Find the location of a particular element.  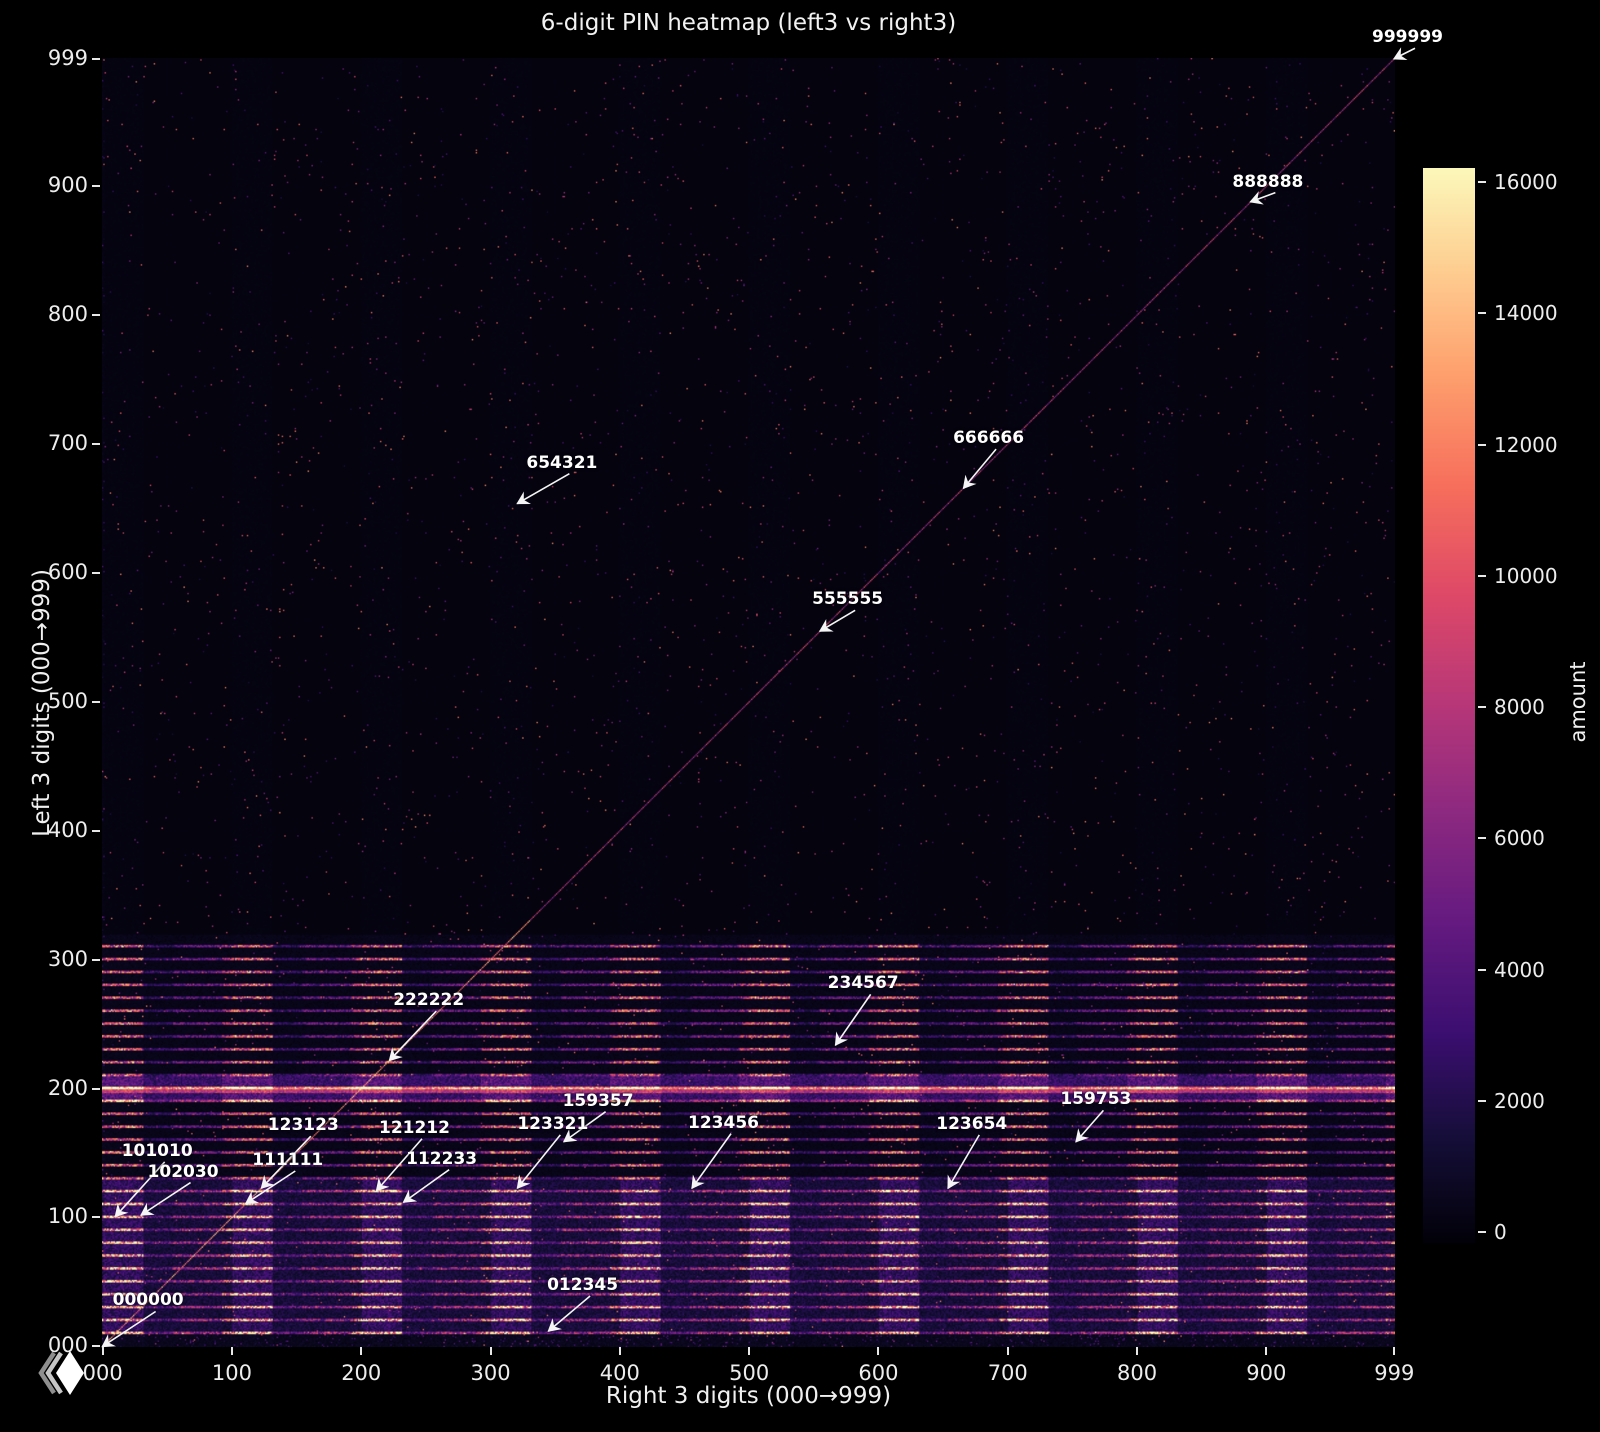

colorbar-tick-label: 14000 is located at coordinates (1526, 313).